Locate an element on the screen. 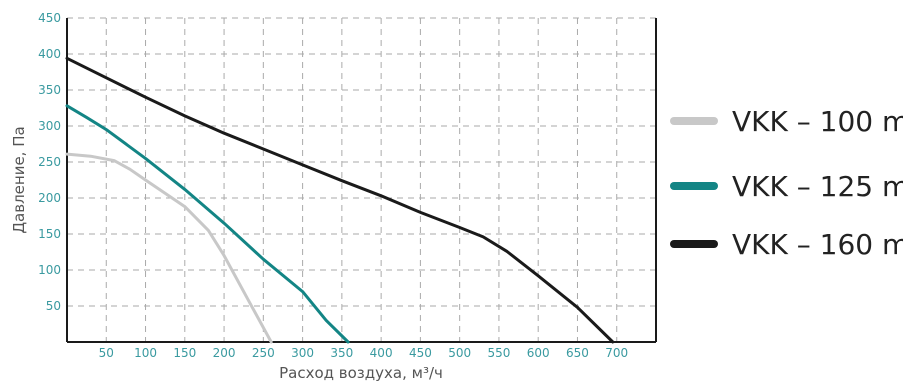  x-tick-label: 150 is located at coordinates (184, 353).